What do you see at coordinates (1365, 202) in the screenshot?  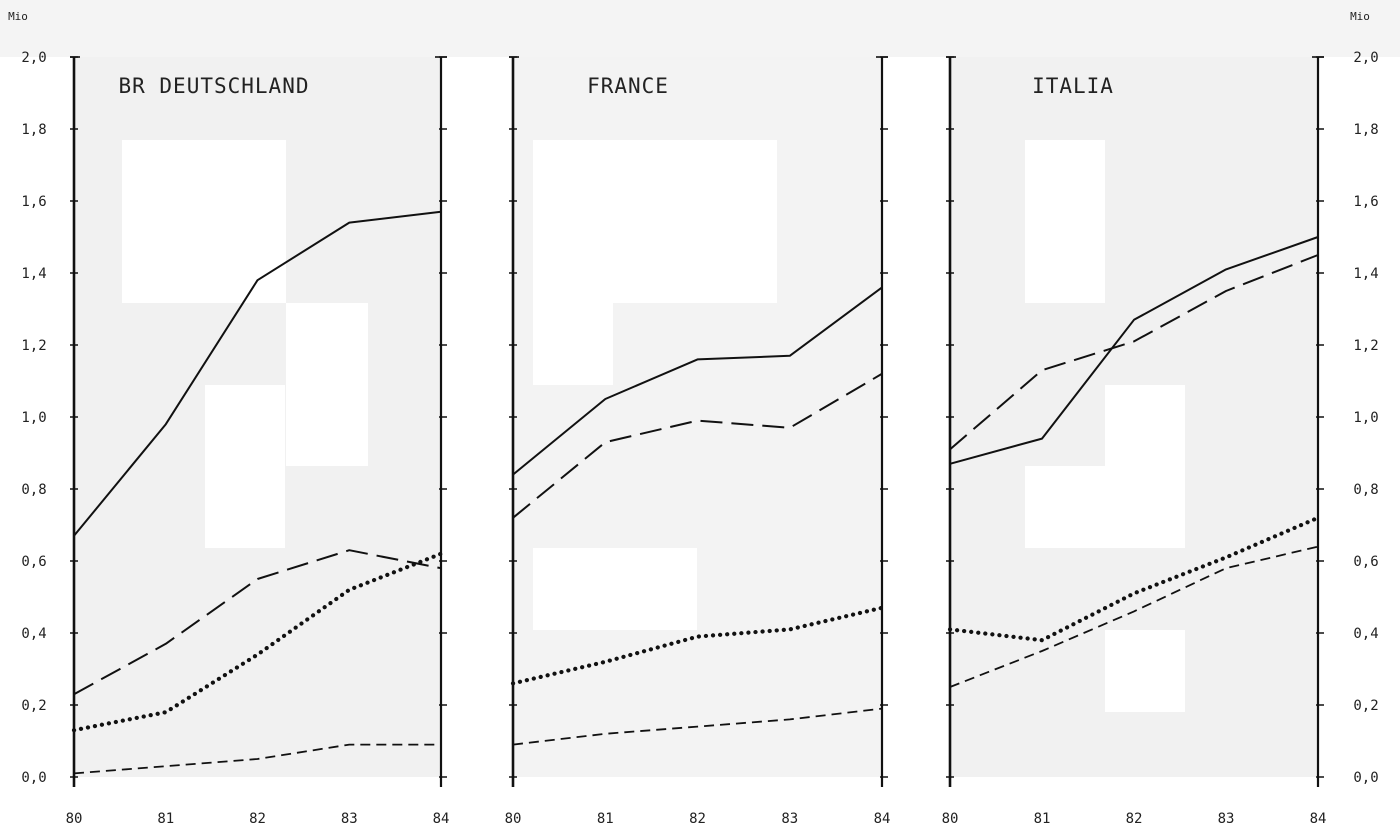 I see `y-tick-label-right: 1,6` at bounding box center [1365, 202].